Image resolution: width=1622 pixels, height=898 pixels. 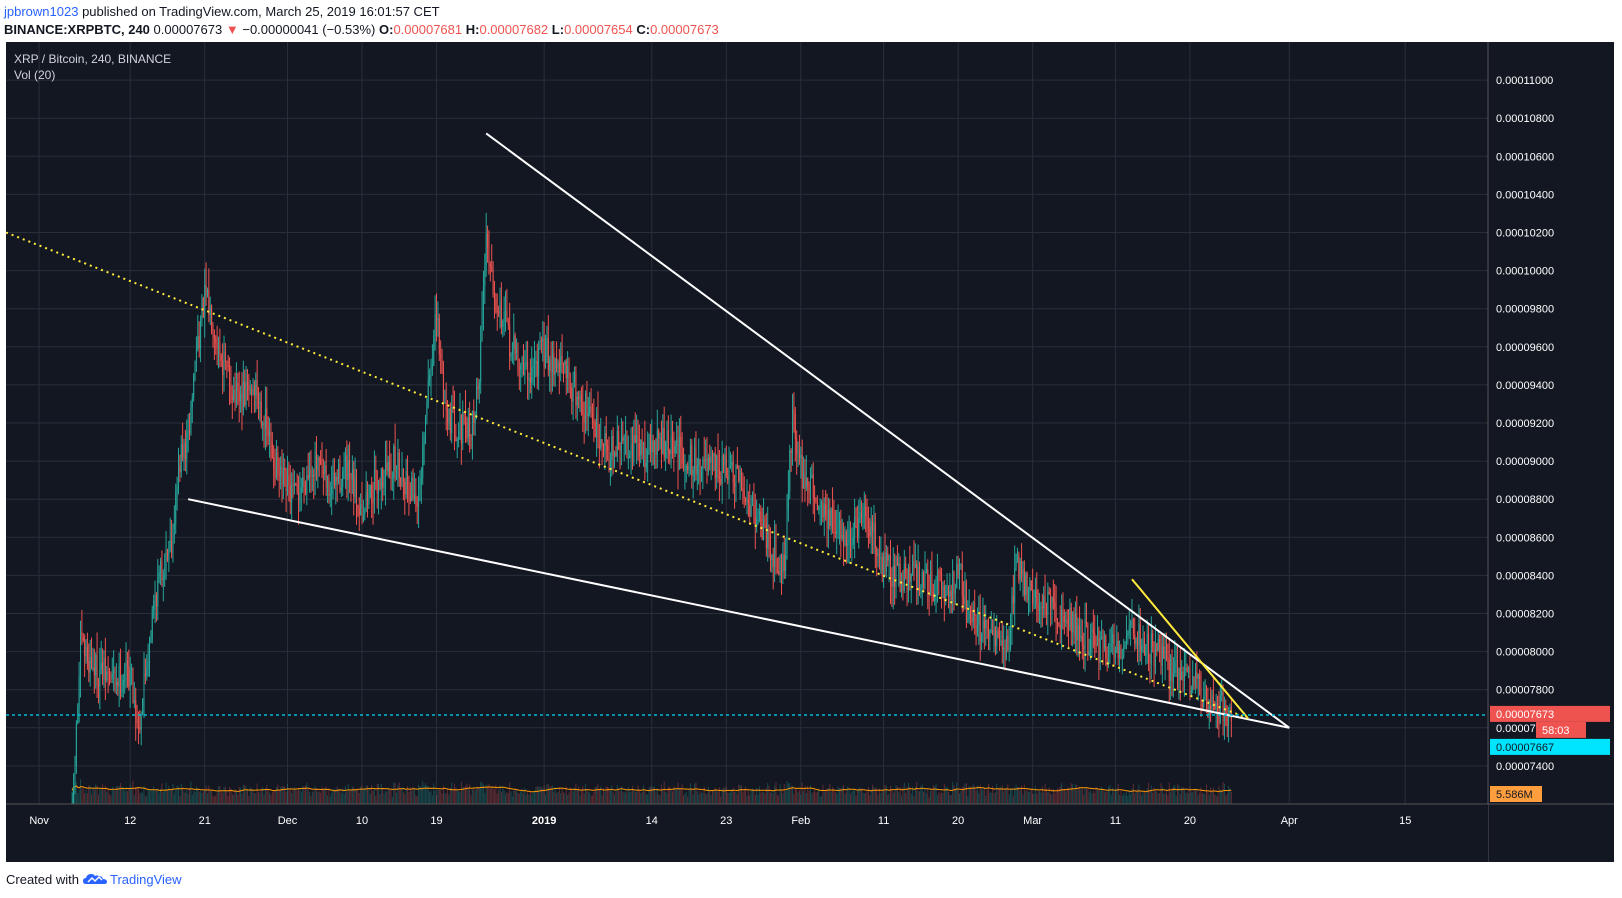 What do you see at coordinates (747, 833) in the screenshot?
I see `time-axis-panel` at bounding box center [747, 833].